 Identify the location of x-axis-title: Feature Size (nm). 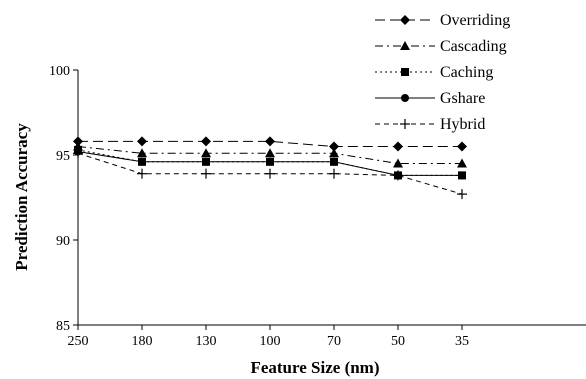
(314, 367).